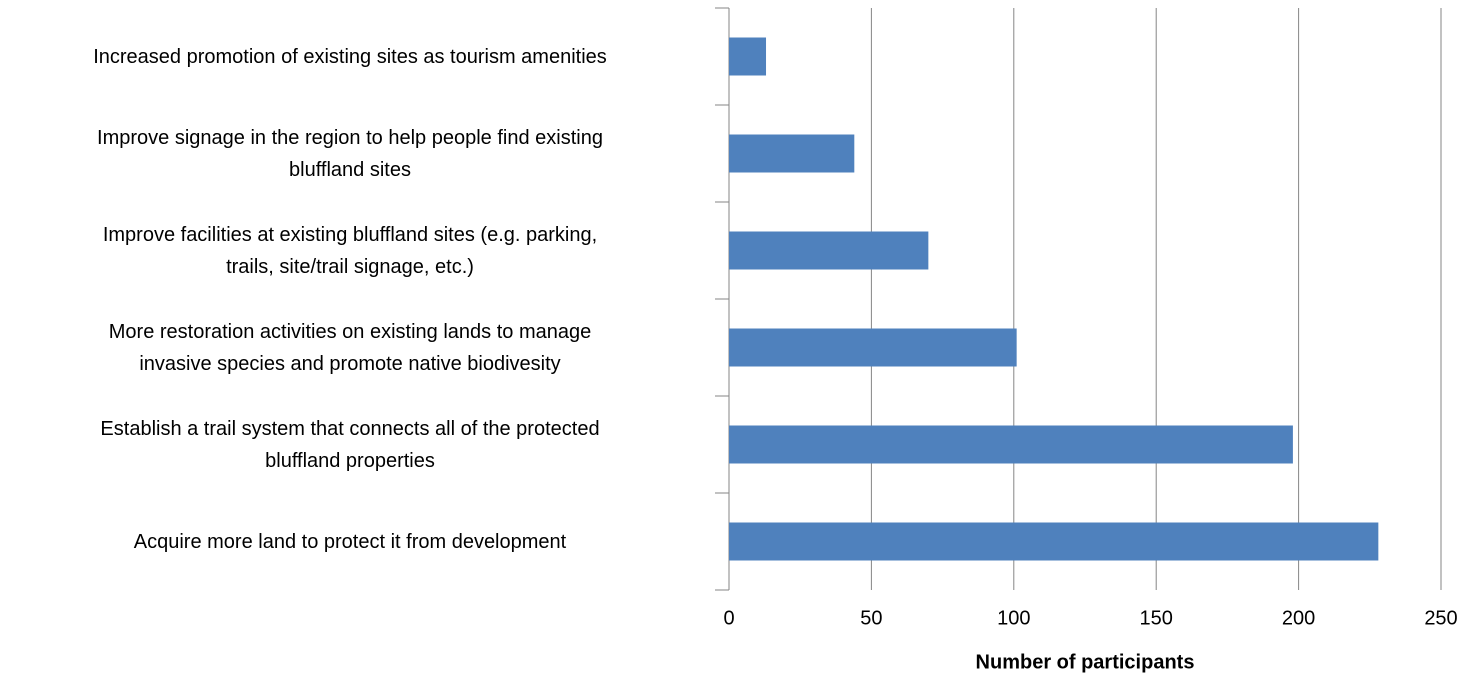  Describe the element at coordinates (1156, 618) in the screenshot. I see `x-tick-label: 150` at that location.